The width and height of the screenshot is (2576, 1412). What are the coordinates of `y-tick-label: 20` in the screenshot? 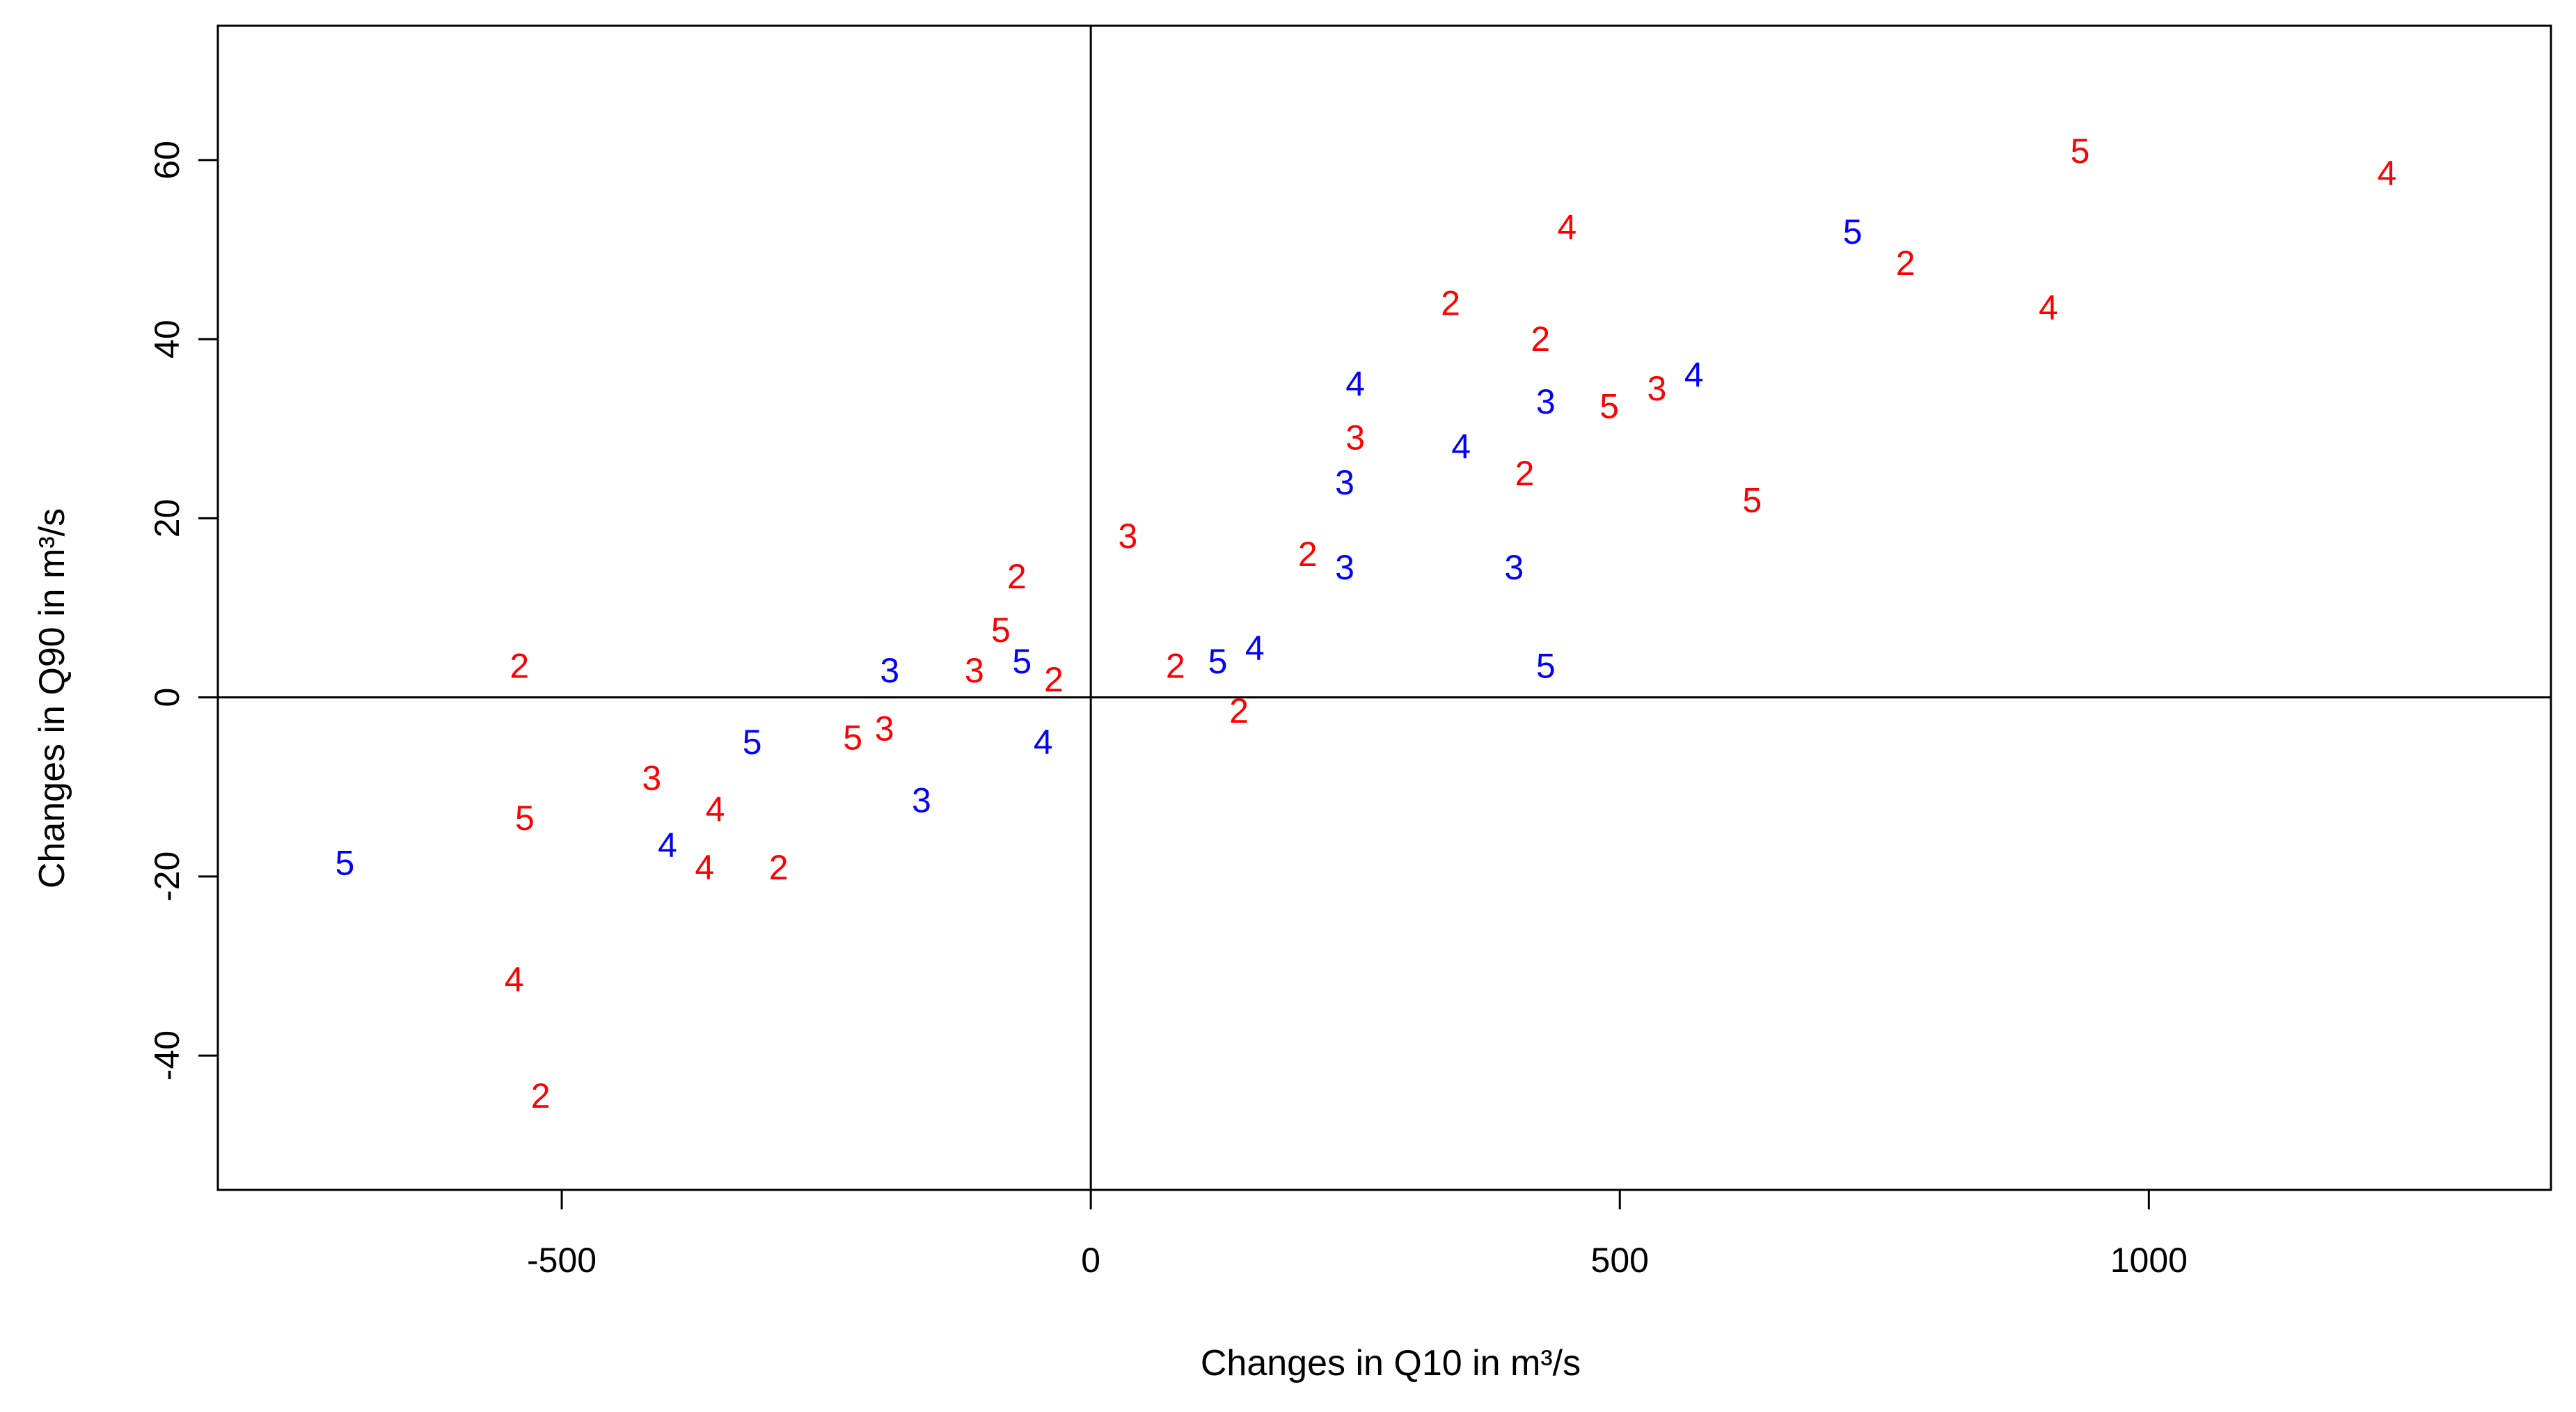 It's located at (167, 518).